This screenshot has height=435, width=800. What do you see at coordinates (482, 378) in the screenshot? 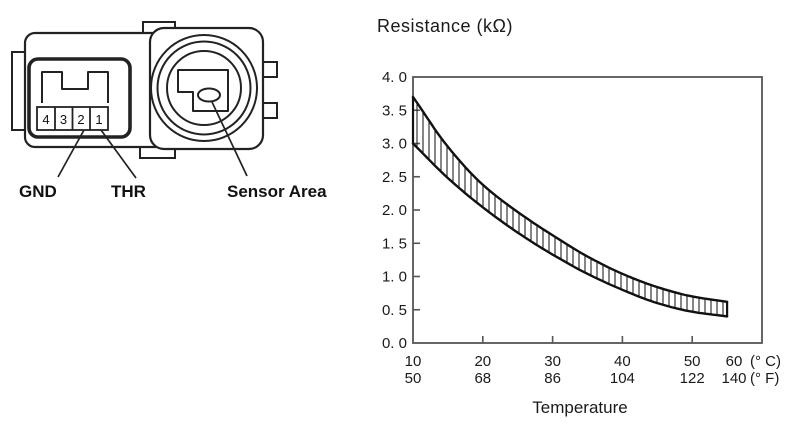
I see `x-tick-label-fahrenheit: 68` at bounding box center [482, 378].